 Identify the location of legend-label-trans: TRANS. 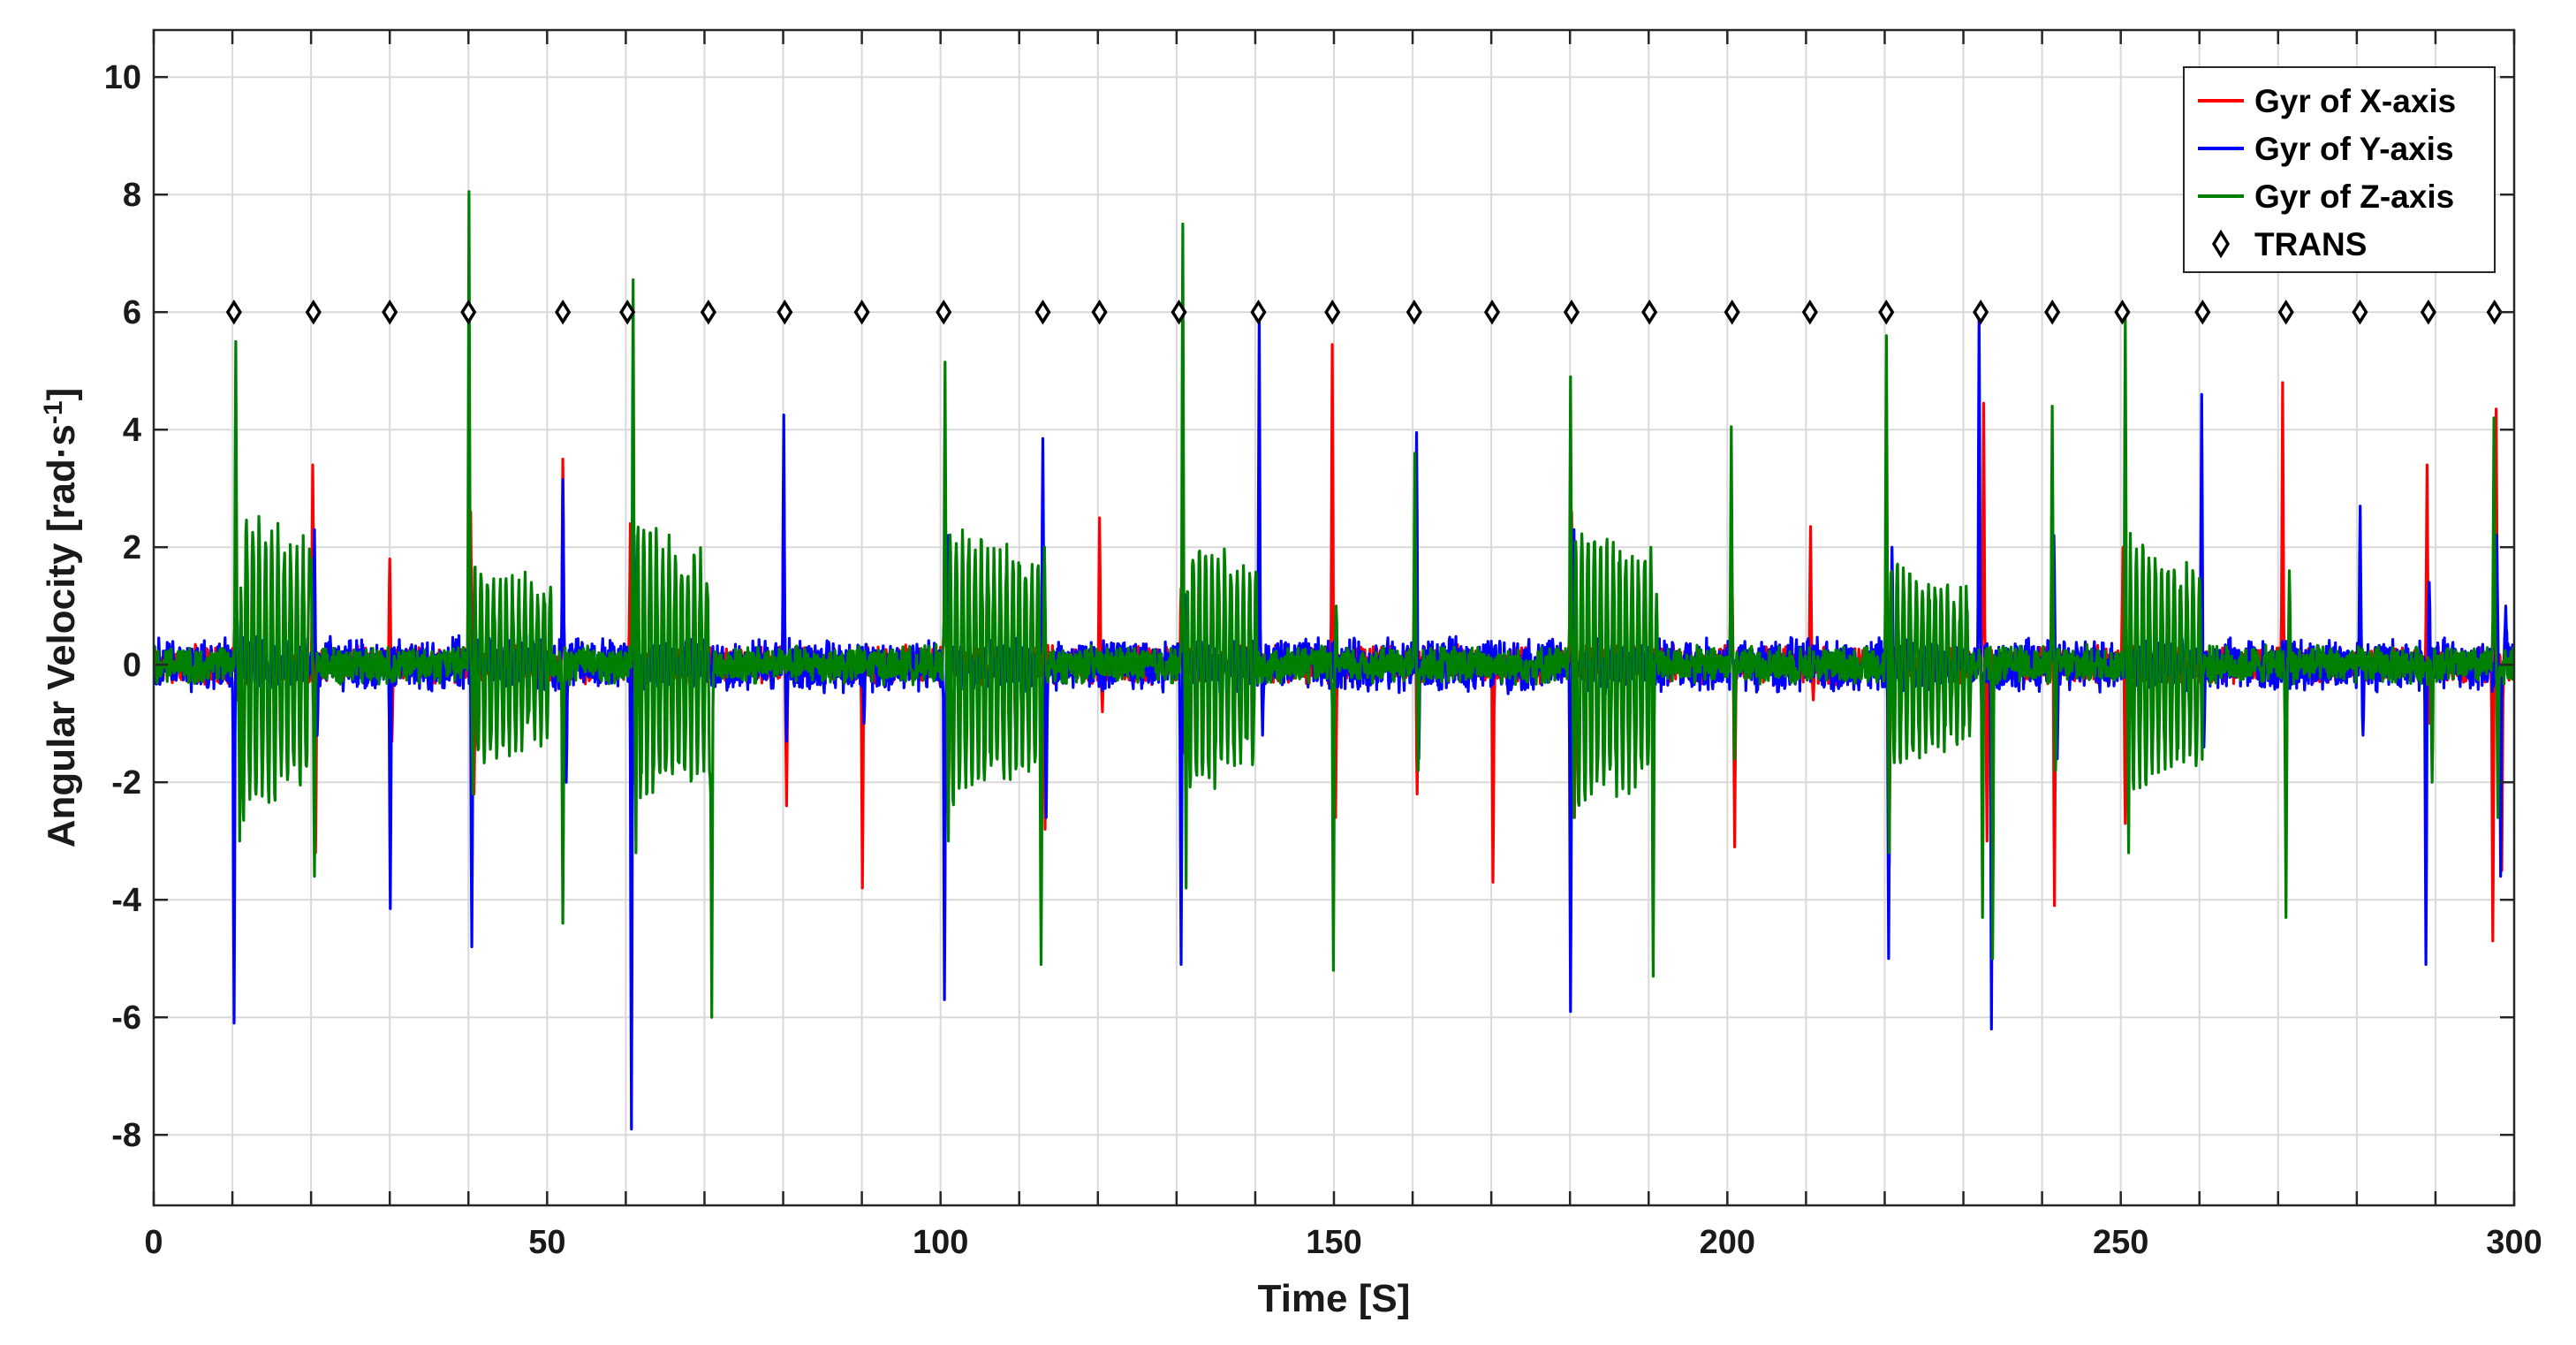
(2311, 244).